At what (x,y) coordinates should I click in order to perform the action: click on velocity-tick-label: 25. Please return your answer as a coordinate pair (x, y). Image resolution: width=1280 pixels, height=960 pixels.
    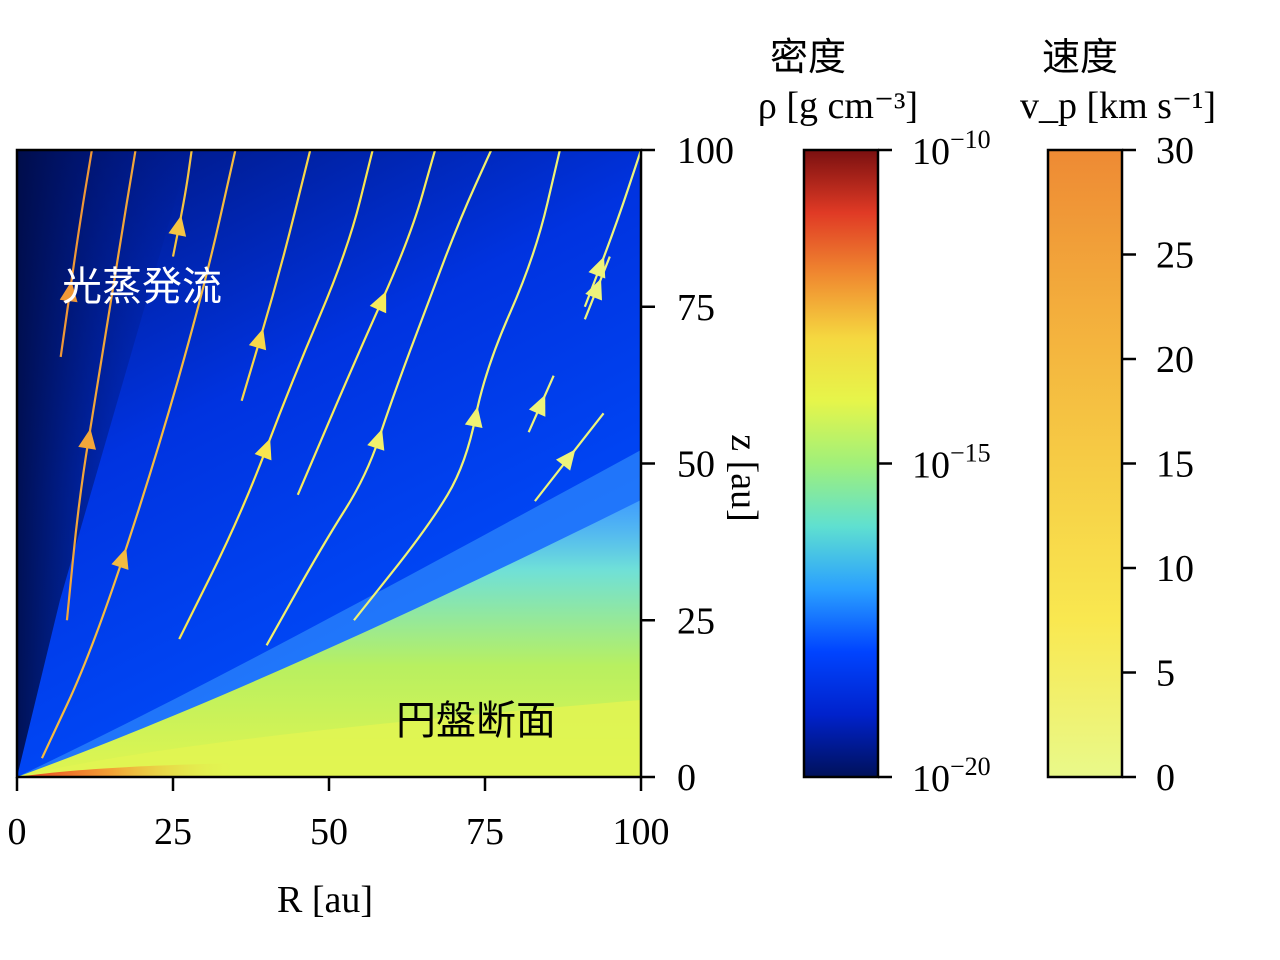
    Looking at the image, I should click on (1175, 256).